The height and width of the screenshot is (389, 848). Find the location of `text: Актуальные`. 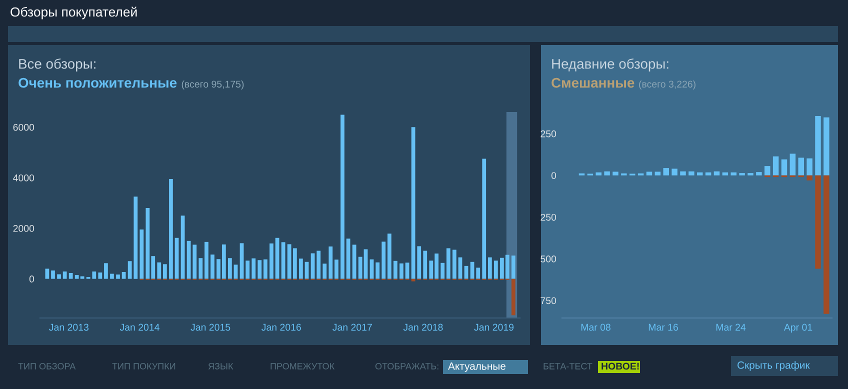

text: Актуальные is located at coordinates (477, 367).